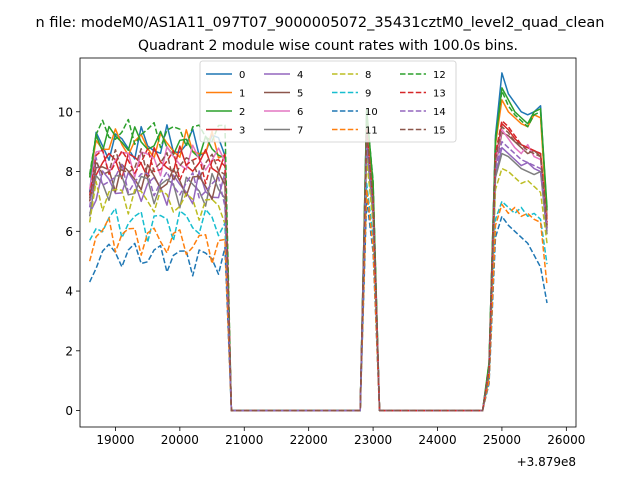 Image resolution: width=640 pixels, height=480 pixels. What do you see at coordinates (309, 440) in the screenshot?
I see `x-tick-label: 22000` at bounding box center [309, 440].